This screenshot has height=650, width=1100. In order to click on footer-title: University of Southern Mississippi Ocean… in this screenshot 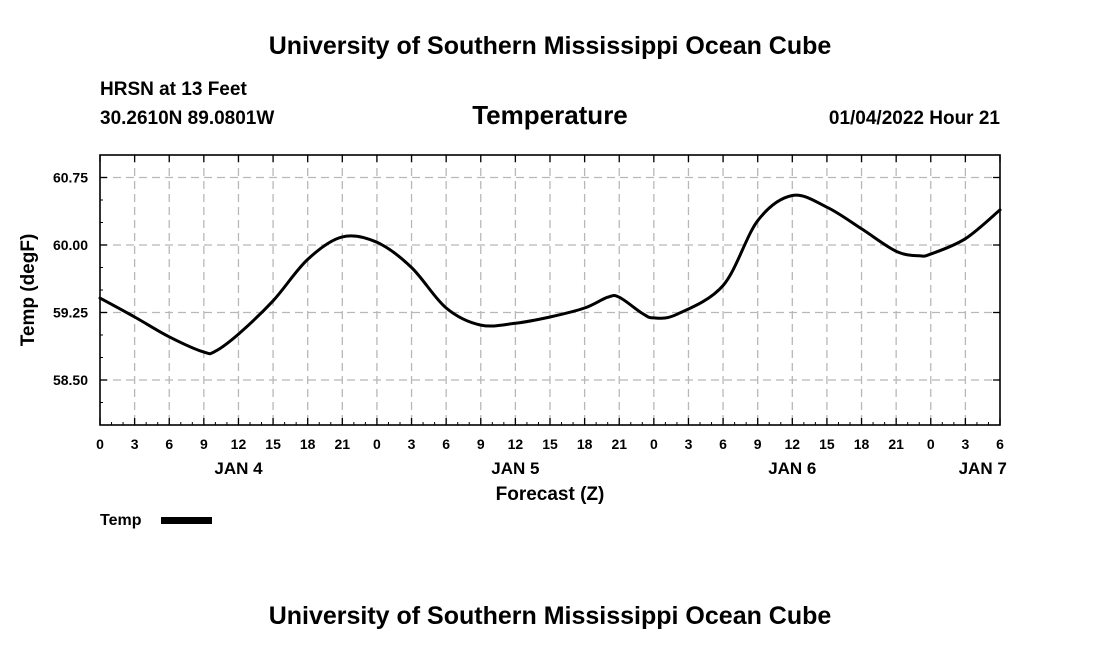, I will do `click(550, 616)`.